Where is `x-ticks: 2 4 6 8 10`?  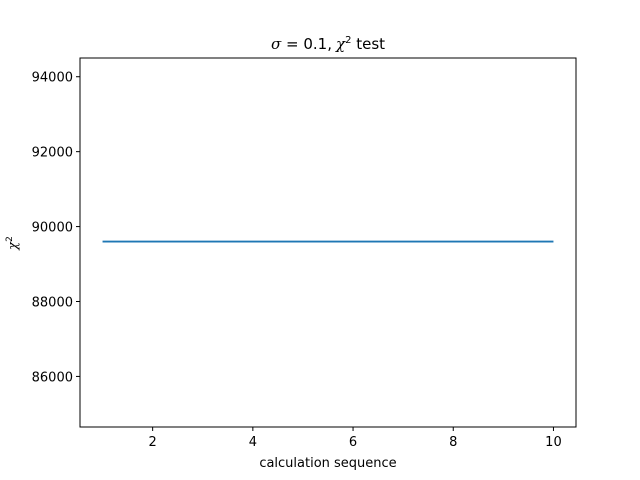
x-ticks: 2 4 6 8 10 is located at coordinates (355, 438).